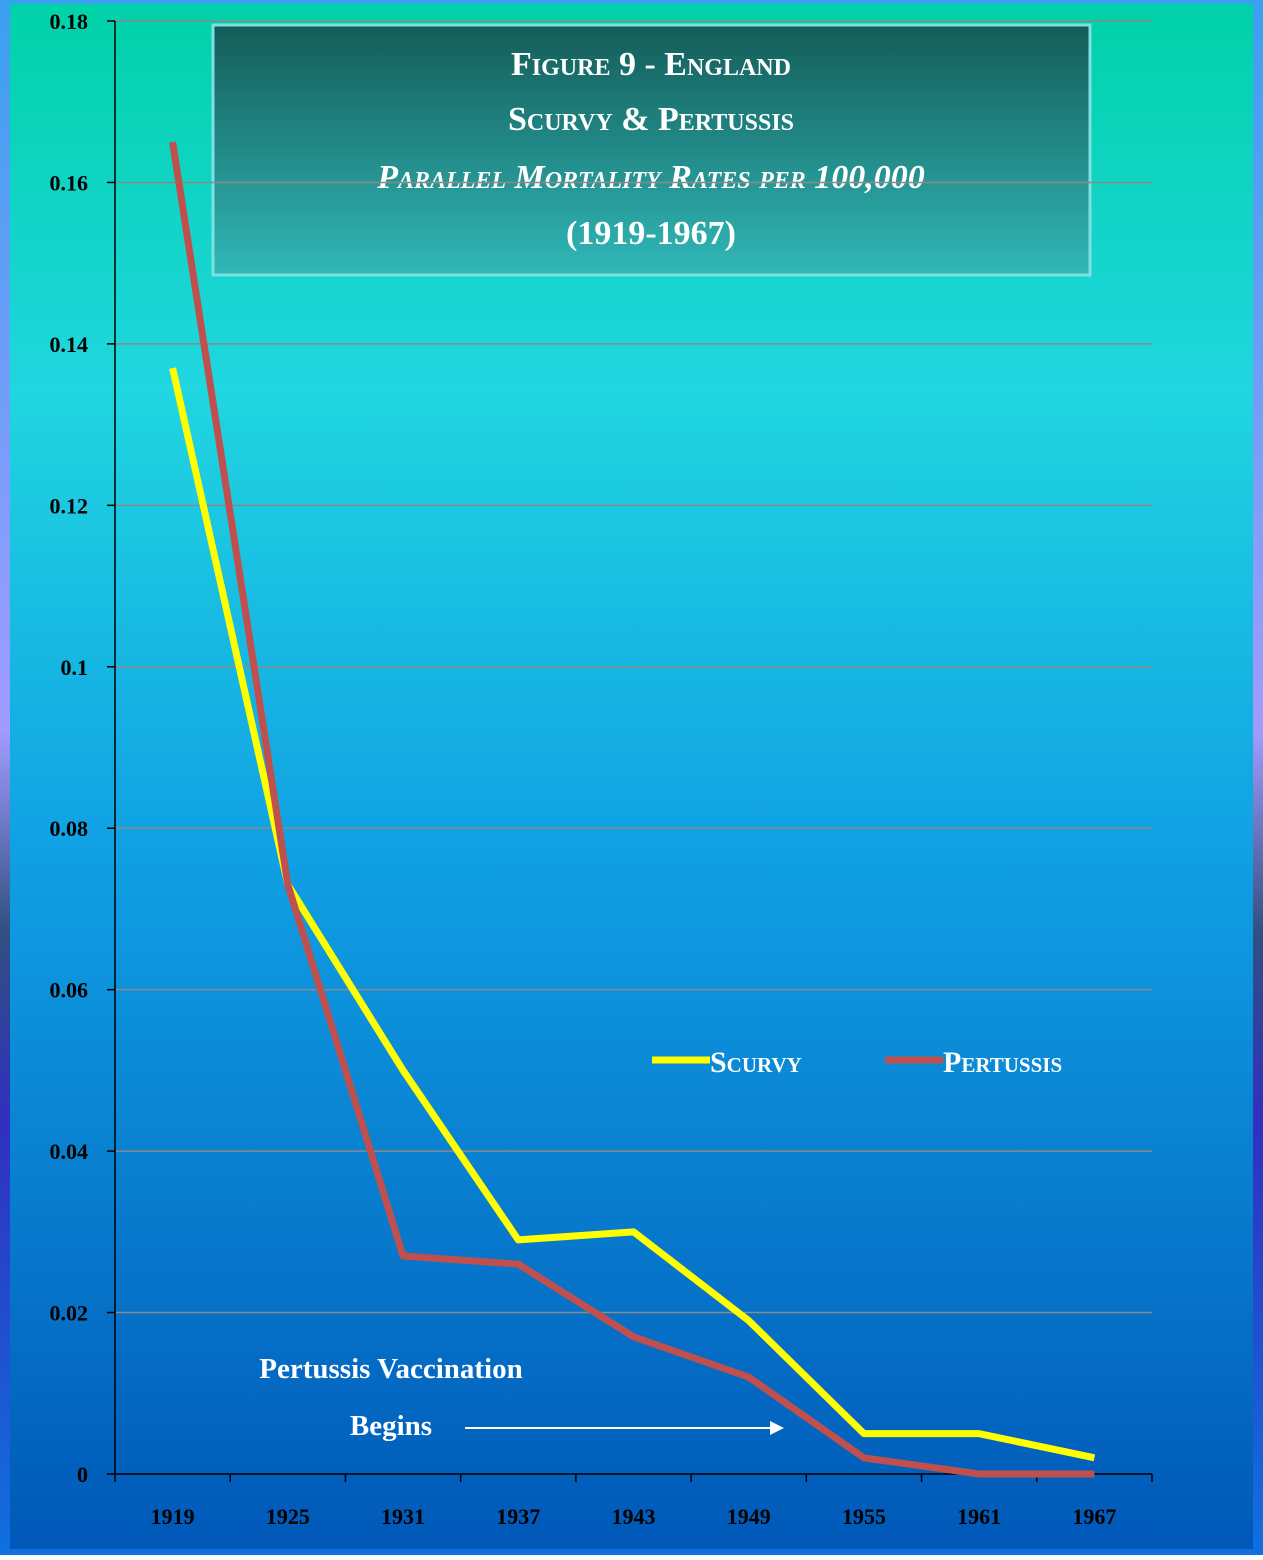 This screenshot has height=1560, width=1263. What do you see at coordinates (651, 64) in the screenshot?
I see `chart-title: Figure 9 - England` at bounding box center [651, 64].